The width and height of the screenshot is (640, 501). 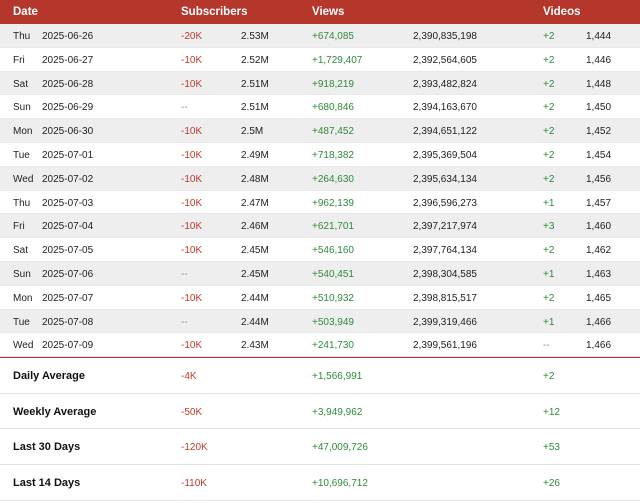 What do you see at coordinates (328, 12) in the screenshot?
I see `header-views: Views` at bounding box center [328, 12].